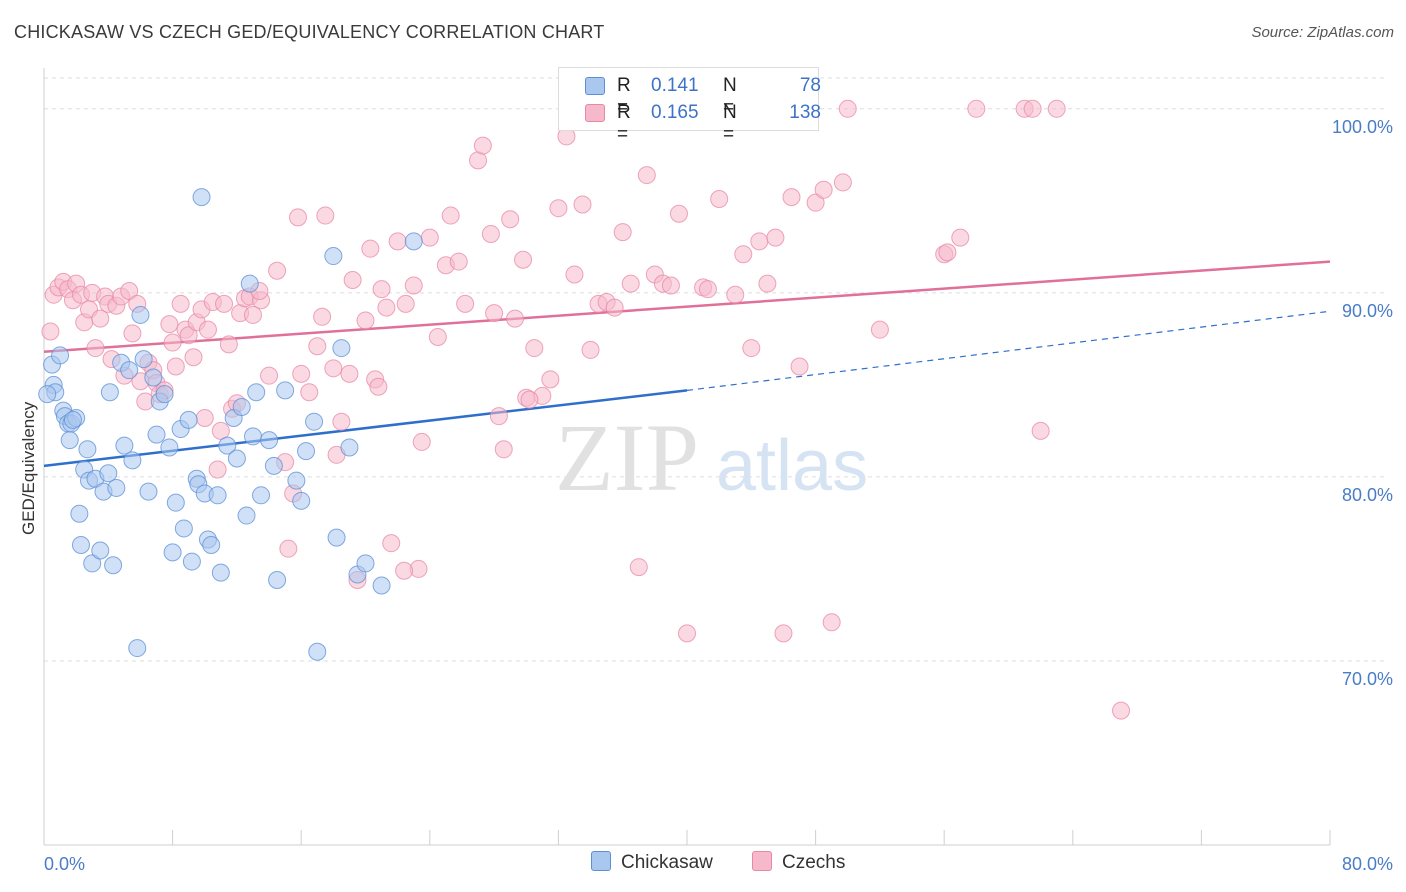  What do you see at coordinates (595, 113) in the screenshot?
I see `czechs-swatch` at bounding box center [595, 113].